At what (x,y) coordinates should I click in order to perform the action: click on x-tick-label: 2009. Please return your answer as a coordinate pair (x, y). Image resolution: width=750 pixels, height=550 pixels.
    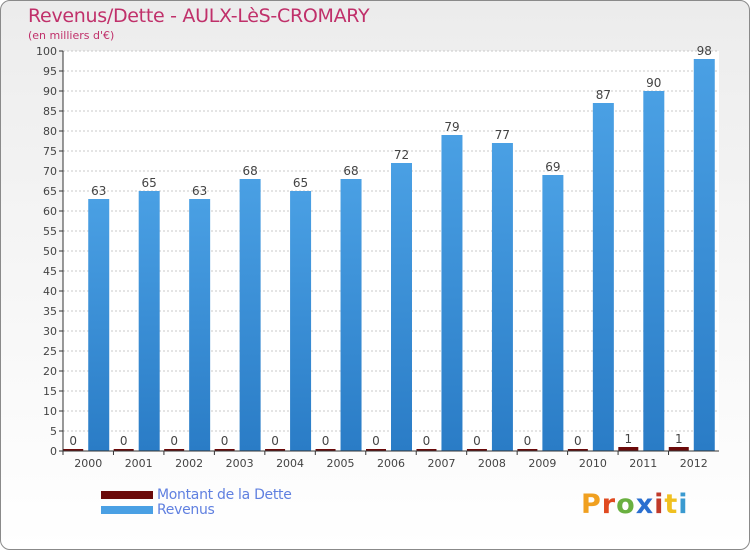
    Looking at the image, I should click on (542, 463).